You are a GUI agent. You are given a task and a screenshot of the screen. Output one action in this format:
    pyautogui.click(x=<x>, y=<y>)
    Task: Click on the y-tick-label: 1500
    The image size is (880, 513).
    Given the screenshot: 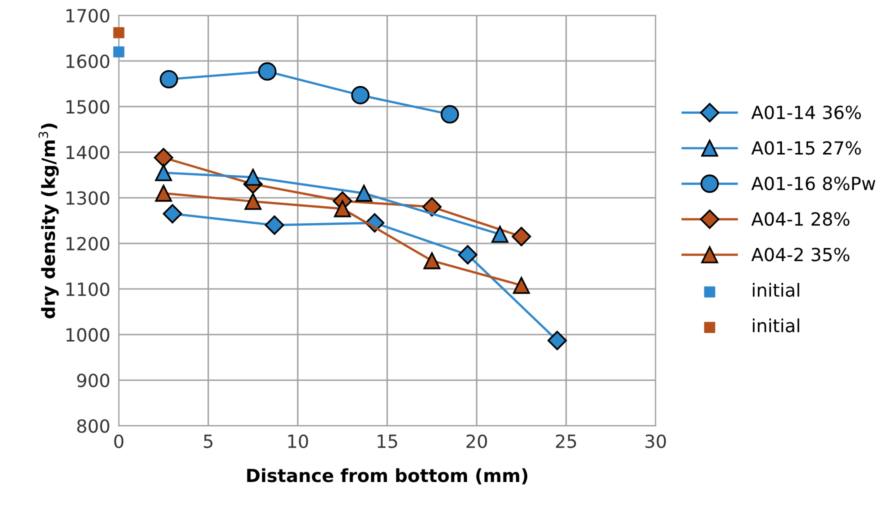 What is the action you would take?
    pyautogui.click(x=88, y=107)
    